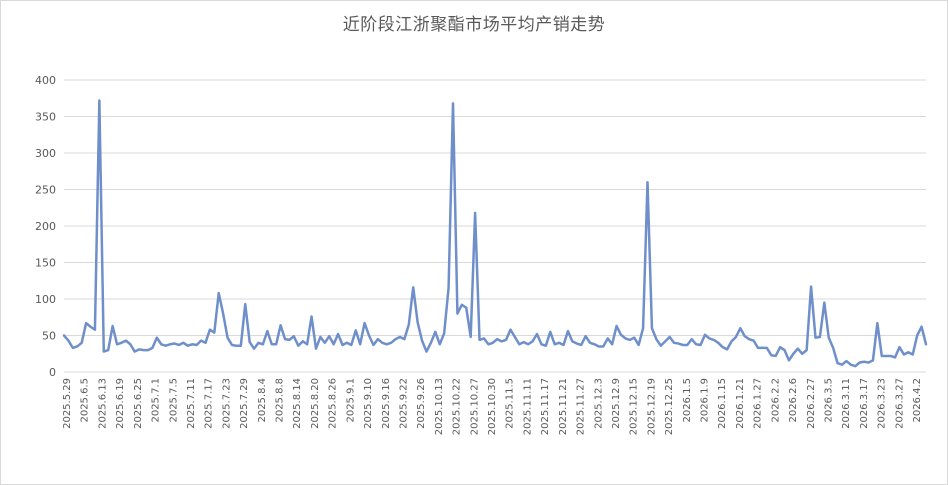  Describe the element at coordinates (864, 403) in the screenshot. I see `x-tick-label: 2026.3.17` at that location.